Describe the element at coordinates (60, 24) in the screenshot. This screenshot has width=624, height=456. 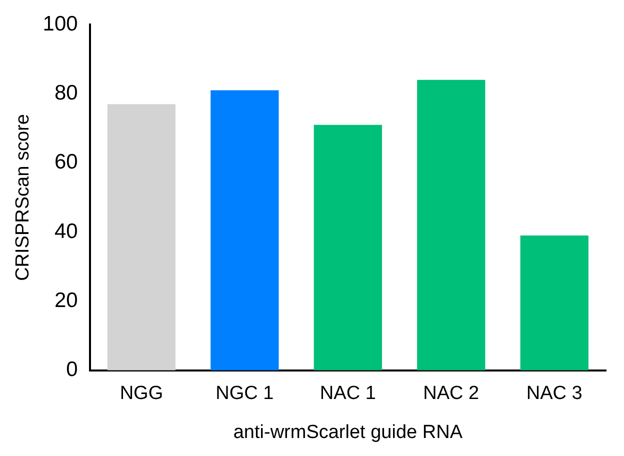
I see `y-tick-label: 100` at that location.